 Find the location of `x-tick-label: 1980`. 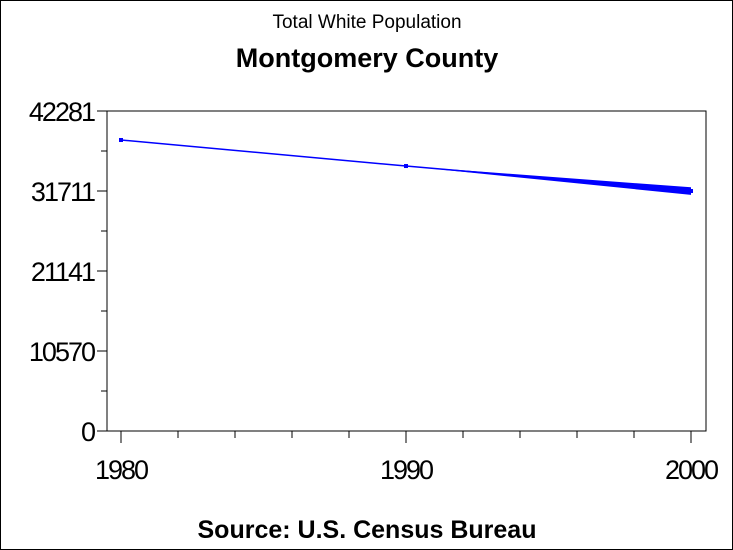

x-tick-label: 1980 is located at coordinates (121, 470).